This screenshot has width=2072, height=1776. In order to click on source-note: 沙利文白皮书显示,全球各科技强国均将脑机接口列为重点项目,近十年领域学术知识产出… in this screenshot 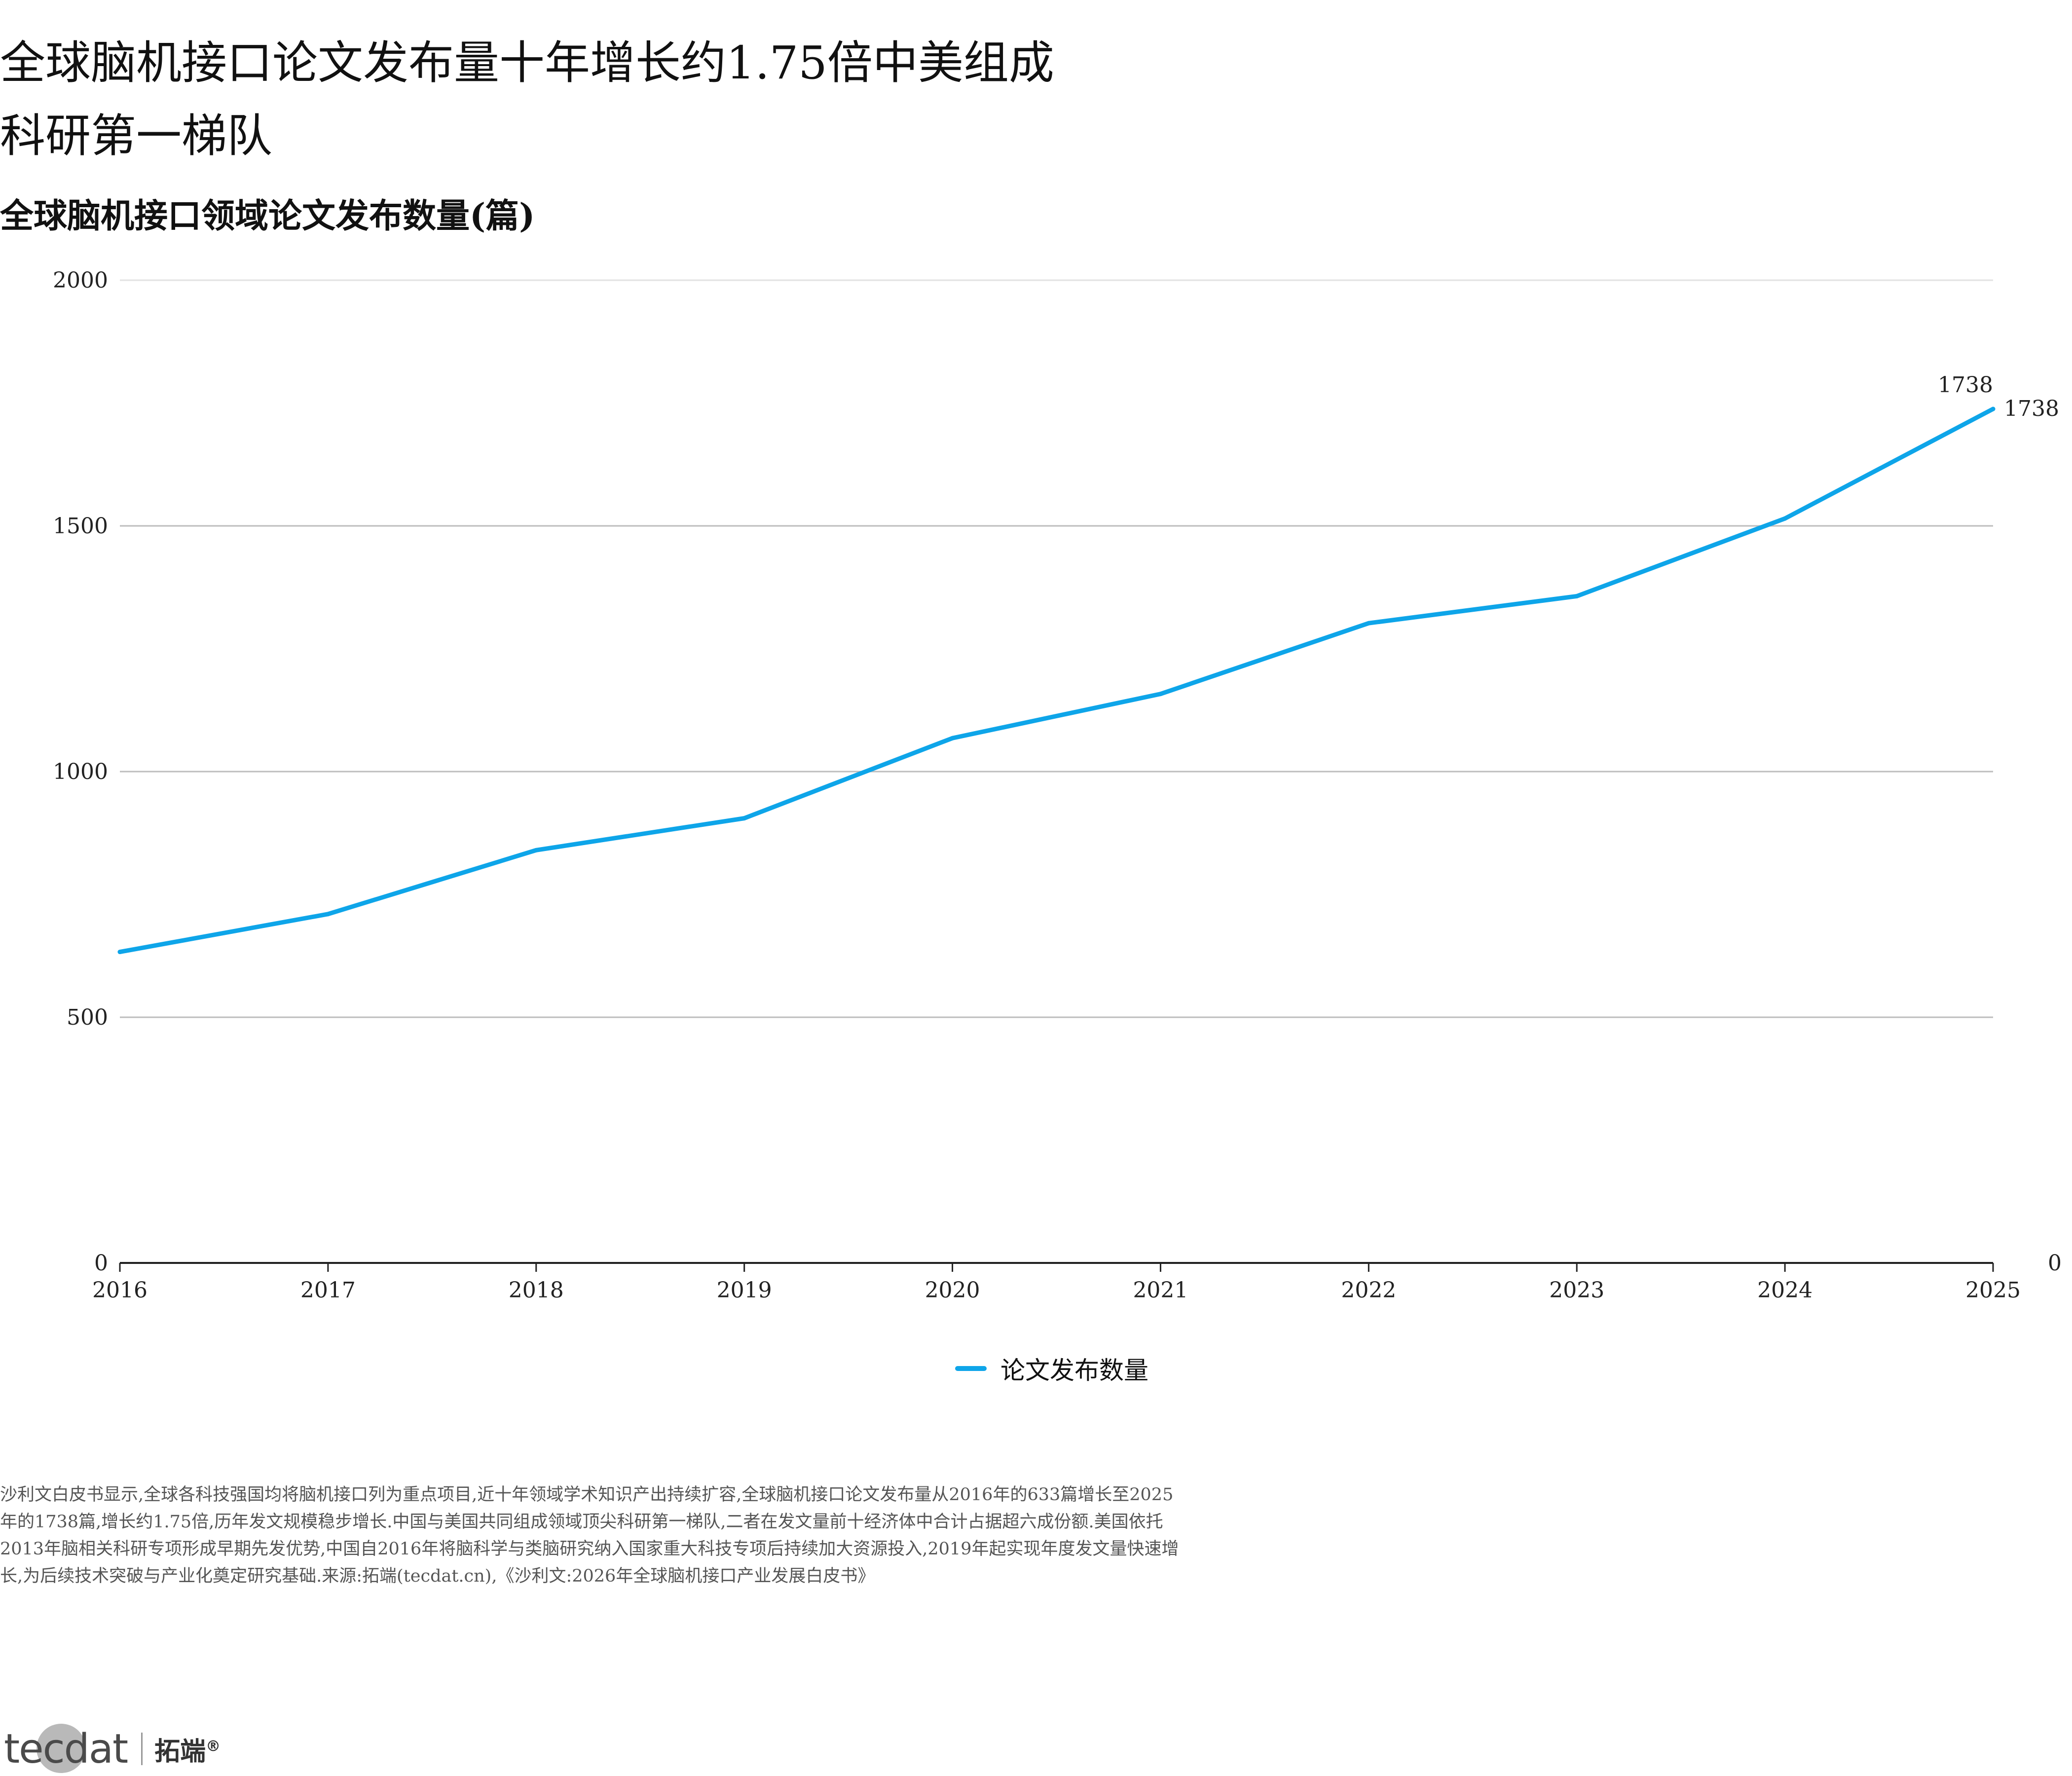, I will do `click(589, 1536)`.